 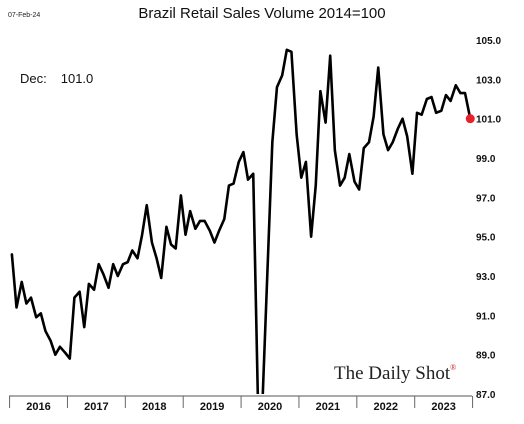 What do you see at coordinates (270, 407) in the screenshot?
I see `x-tick-label: 2020` at bounding box center [270, 407].